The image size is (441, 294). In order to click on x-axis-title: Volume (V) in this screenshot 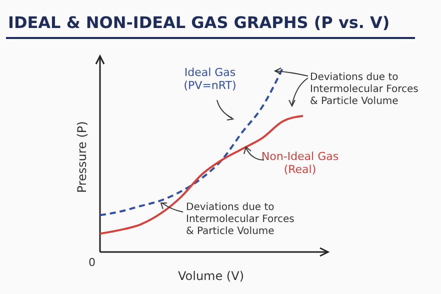, I will do `click(211, 276)`.